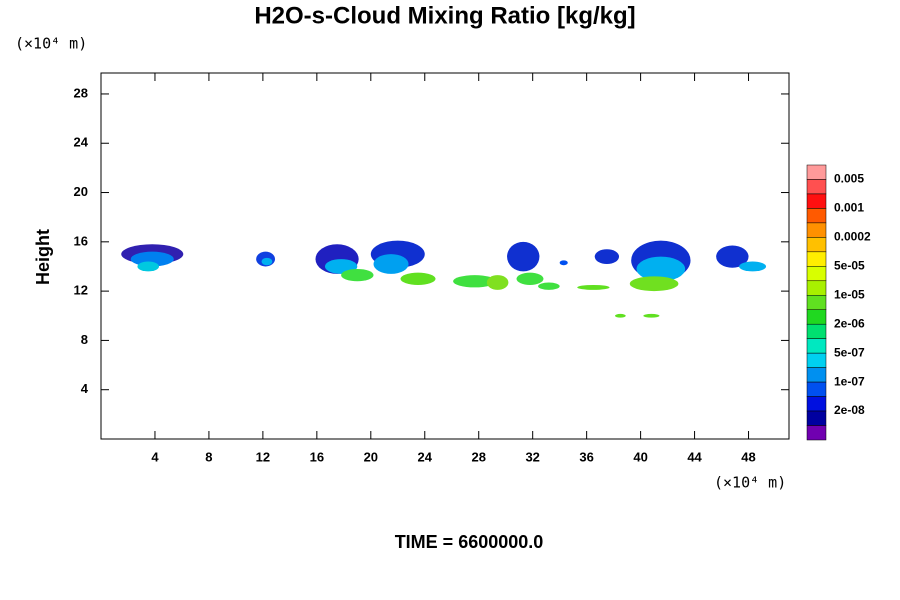  I want to click on x-unit: (×10⁴ m), so click(750, 483).